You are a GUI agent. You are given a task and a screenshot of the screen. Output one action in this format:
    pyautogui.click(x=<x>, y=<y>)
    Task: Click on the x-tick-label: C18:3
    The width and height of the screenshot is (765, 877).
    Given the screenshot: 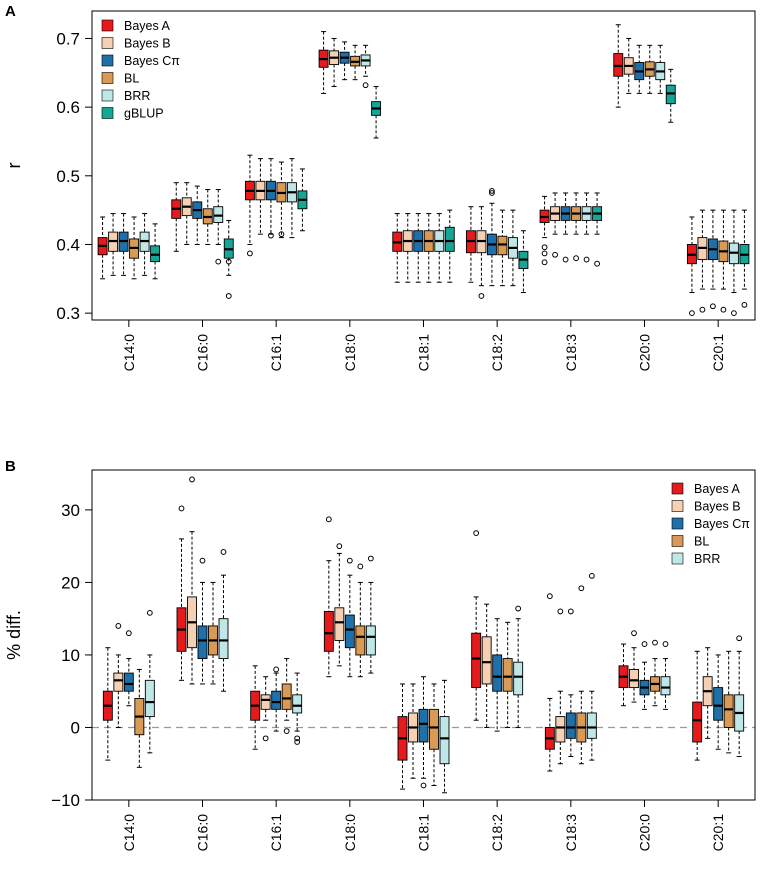 What is the action you would take?
    pyautogui.click(x=571, y=833)
    